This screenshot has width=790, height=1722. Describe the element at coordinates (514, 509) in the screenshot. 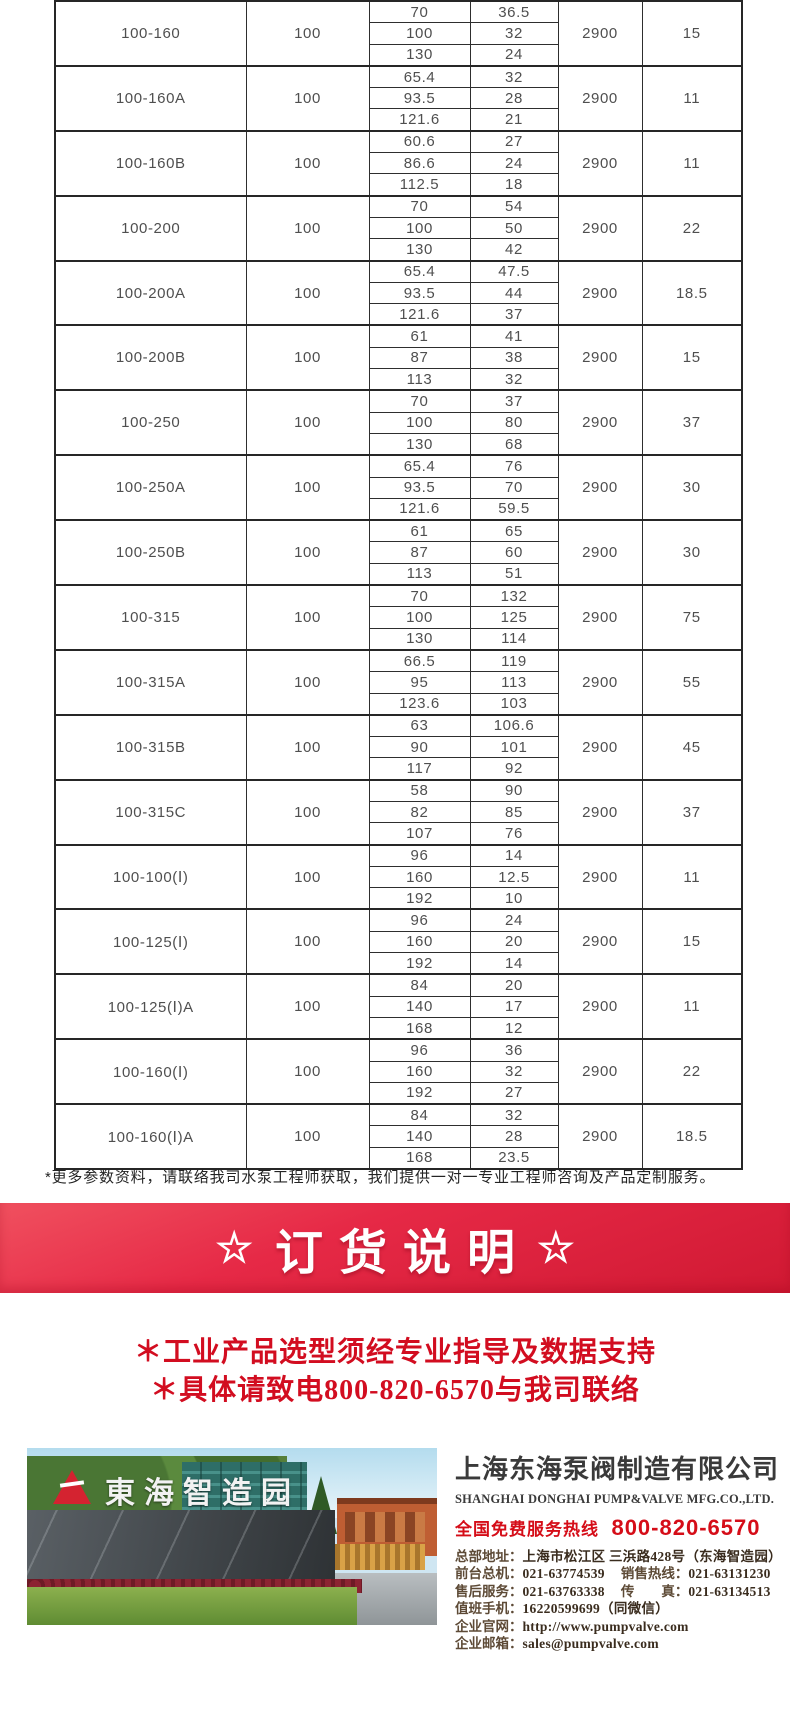

I see `head-cell: 59.5` at that location.